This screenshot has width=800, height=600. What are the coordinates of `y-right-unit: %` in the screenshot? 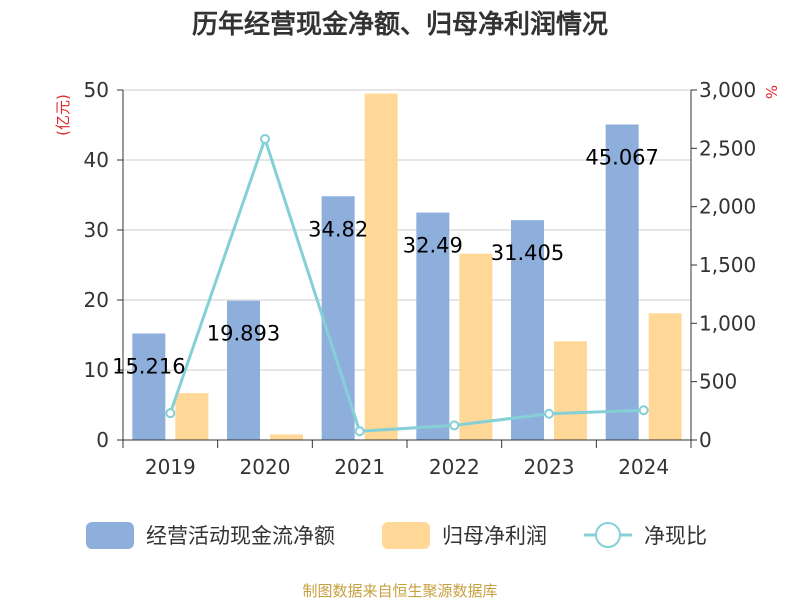 It's located at (771, 92).